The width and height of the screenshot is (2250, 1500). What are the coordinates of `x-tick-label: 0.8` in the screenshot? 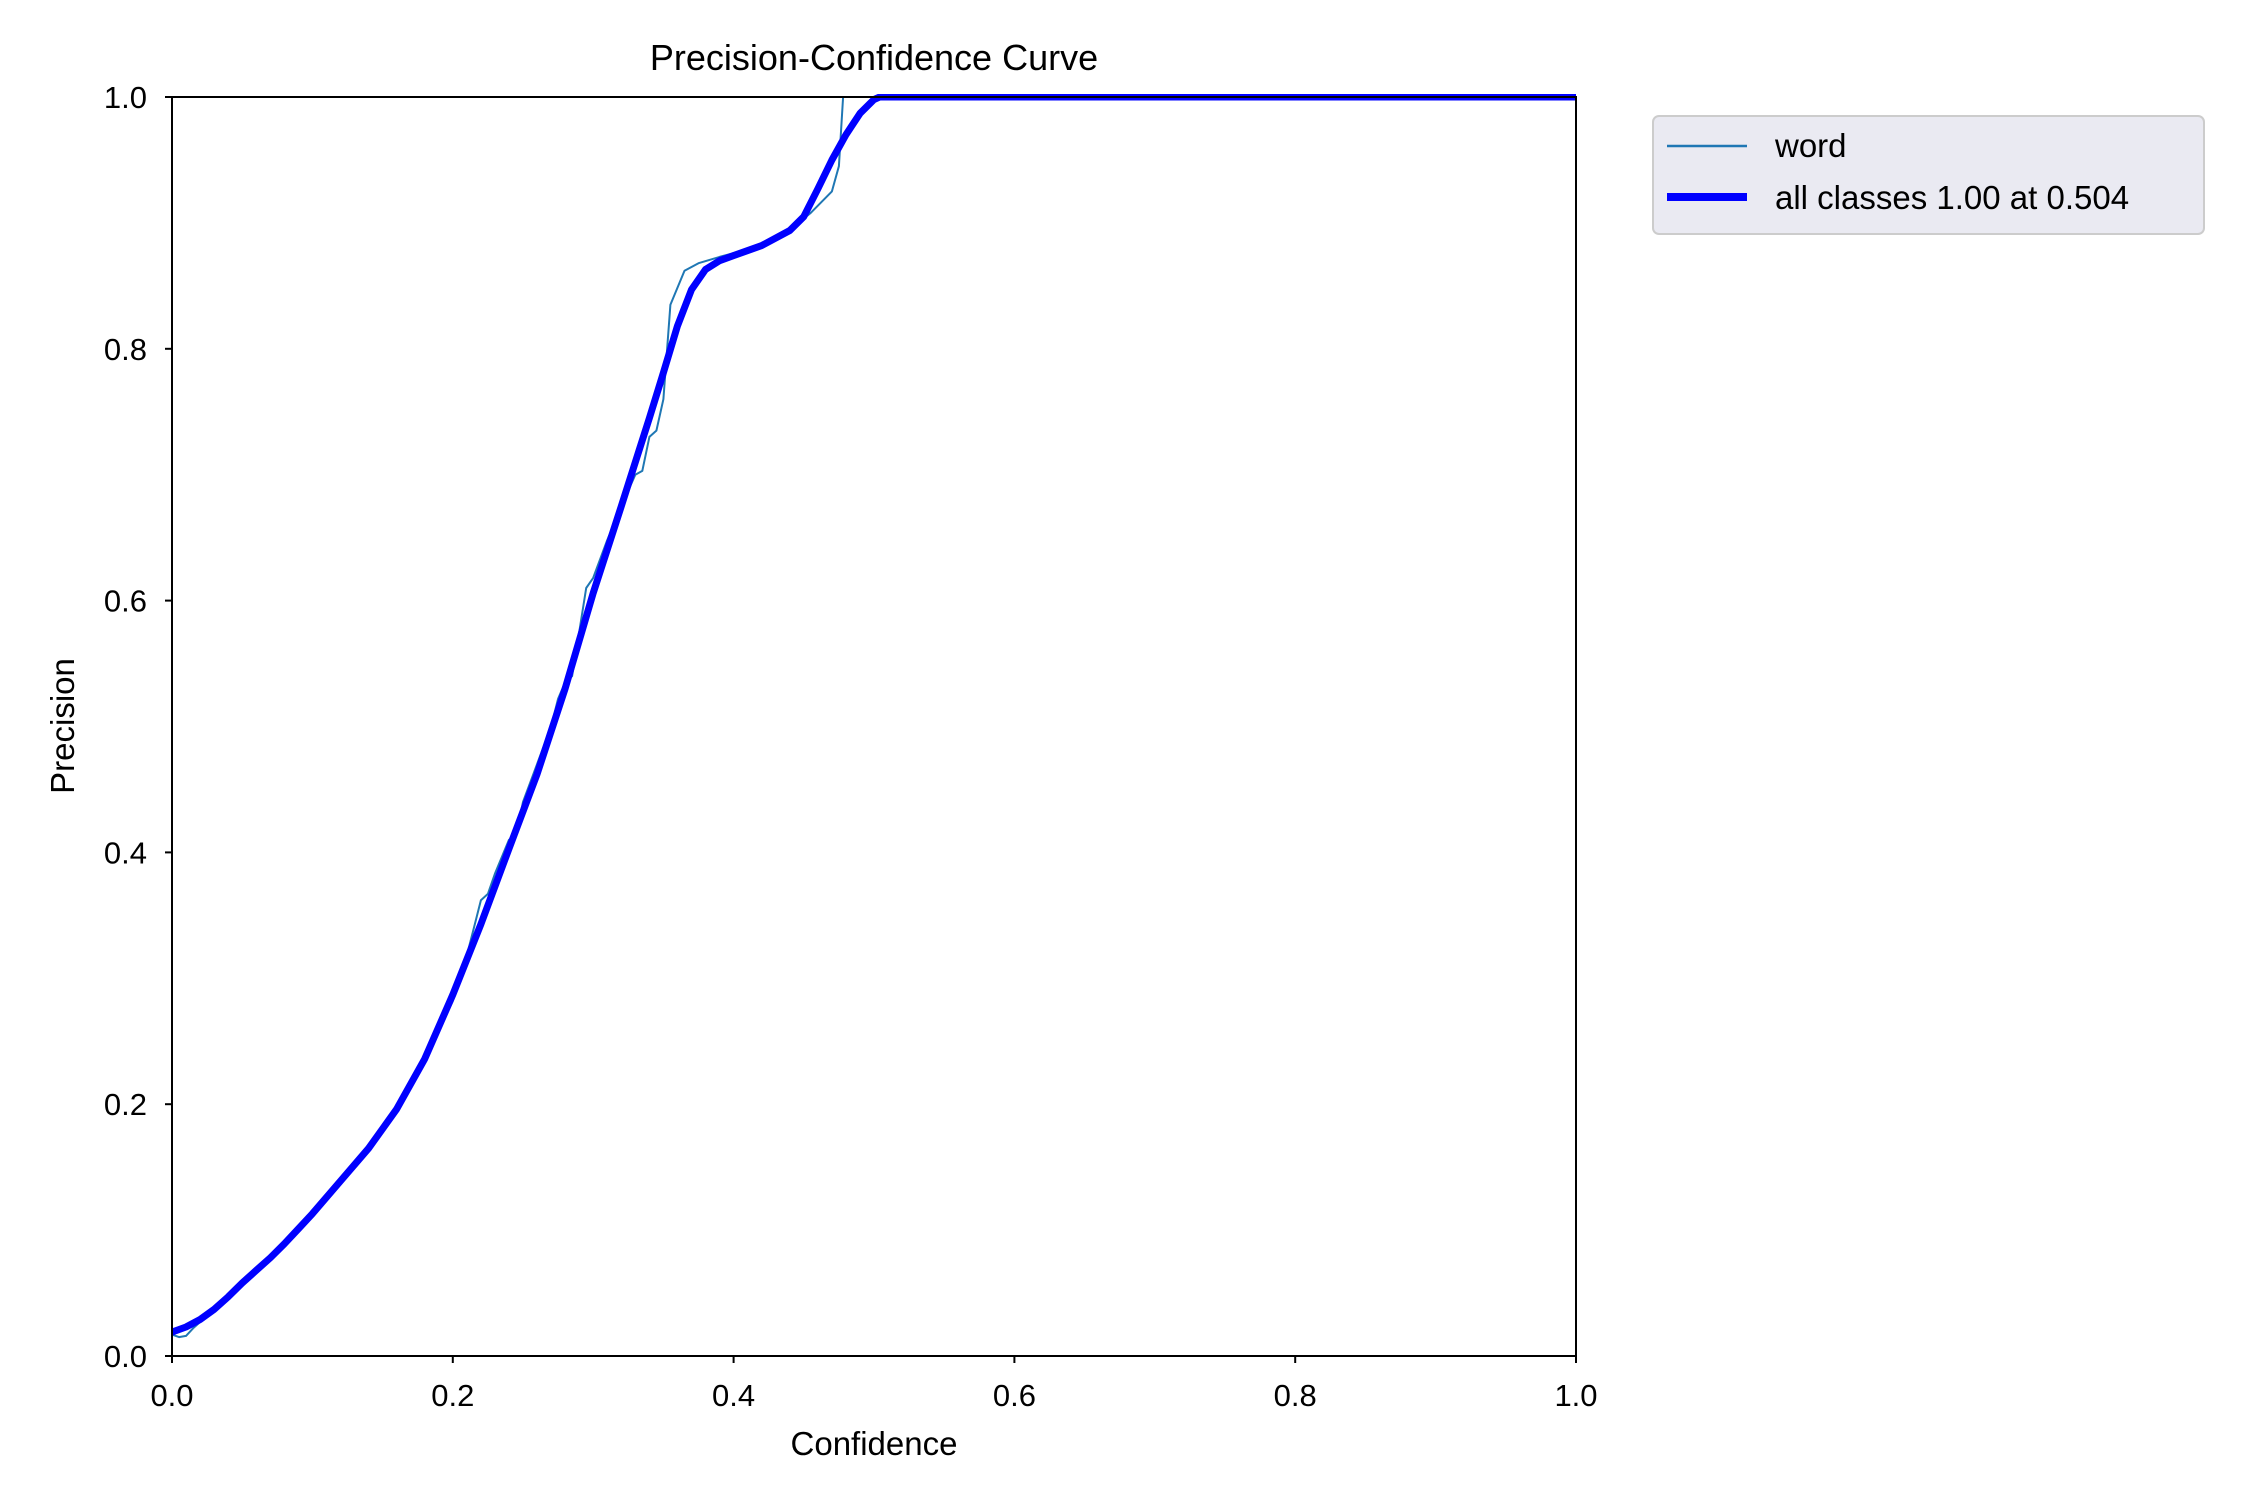 It's located at (1295, 1395).